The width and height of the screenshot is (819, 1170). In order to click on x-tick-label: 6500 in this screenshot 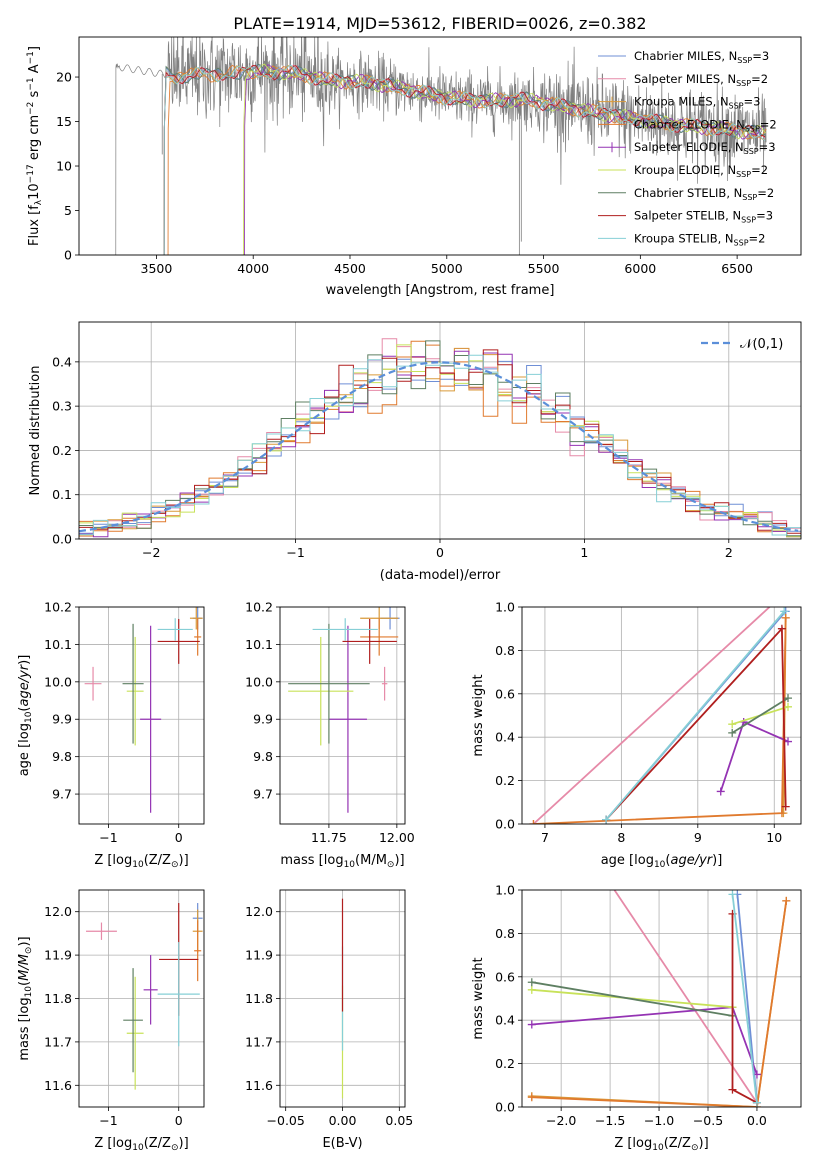, I will do `click(737, 268)`.